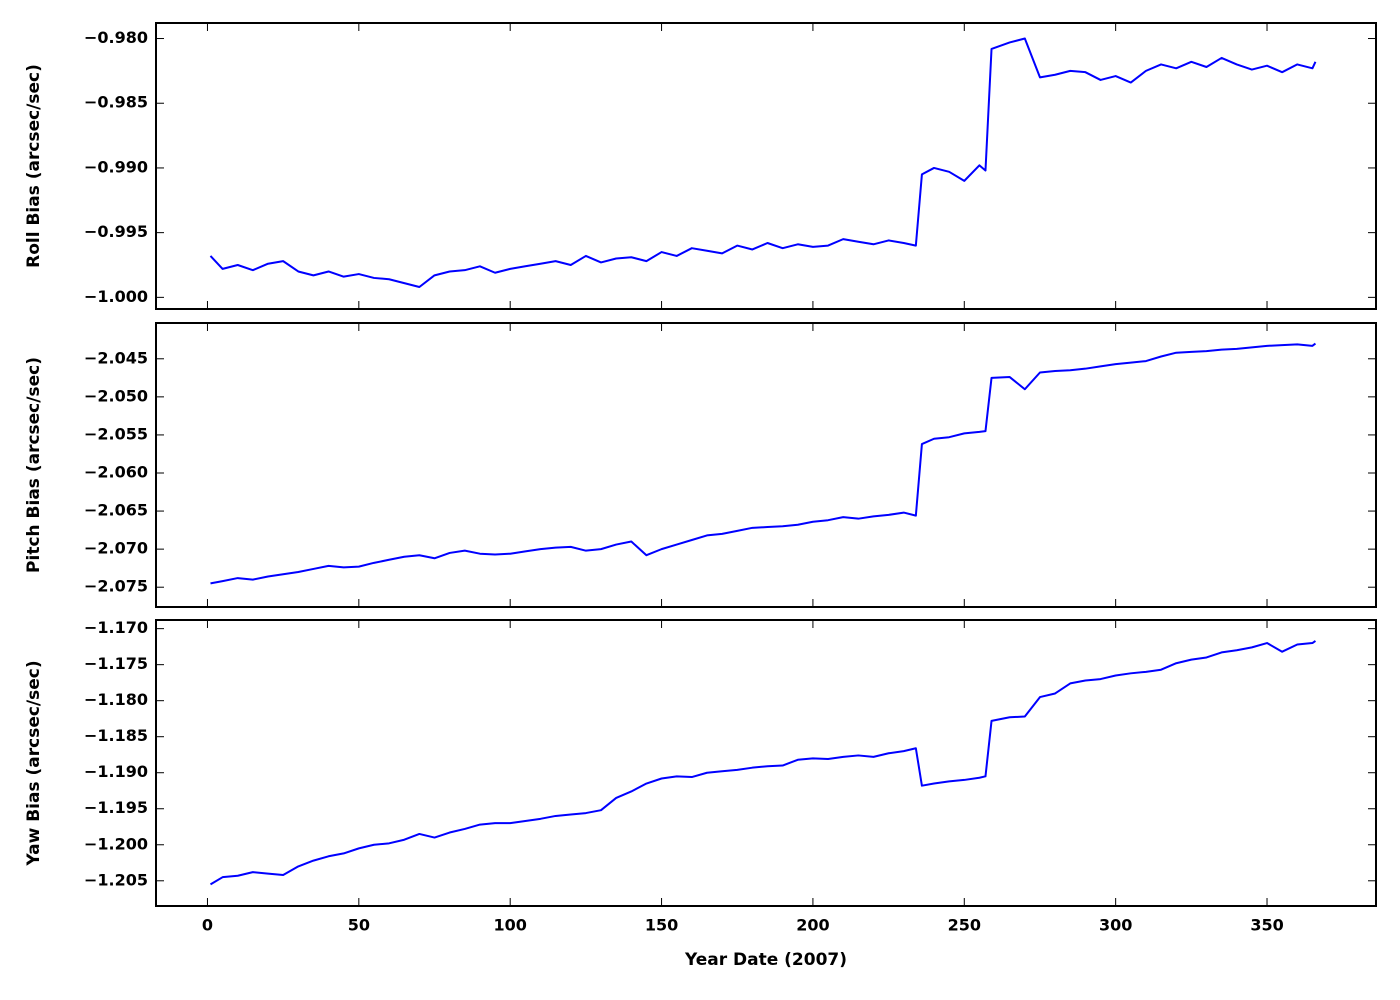 Image resolution: width=1400 pixels, height=1000 pixels. Describe the element at coordinates (116, 627) in the screenshot. I see `y-tick-label: −1.170` at that location.